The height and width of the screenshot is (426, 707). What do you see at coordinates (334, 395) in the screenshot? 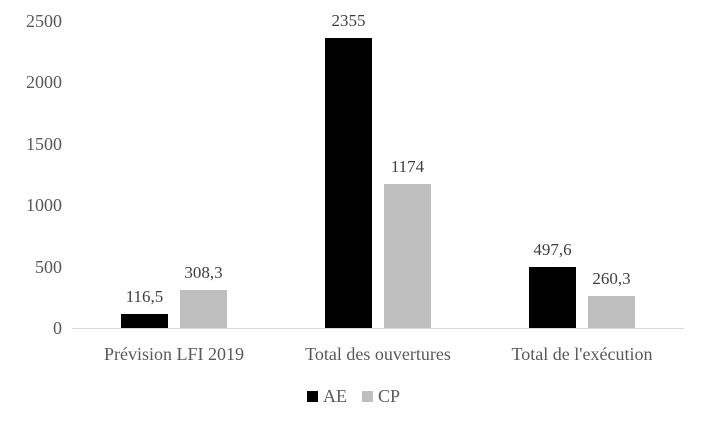
I see `legend-label: AE` at bounding box center [334, 395].